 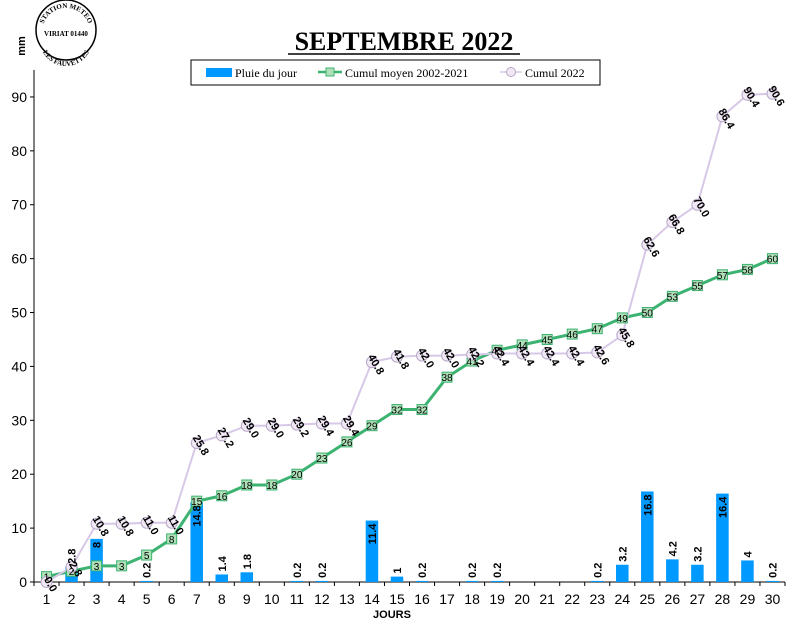 What do you see at coordinates (272, 599) in the screenshot?
I see `x-tick-label-10: 10` at bounding box center [272, 599].